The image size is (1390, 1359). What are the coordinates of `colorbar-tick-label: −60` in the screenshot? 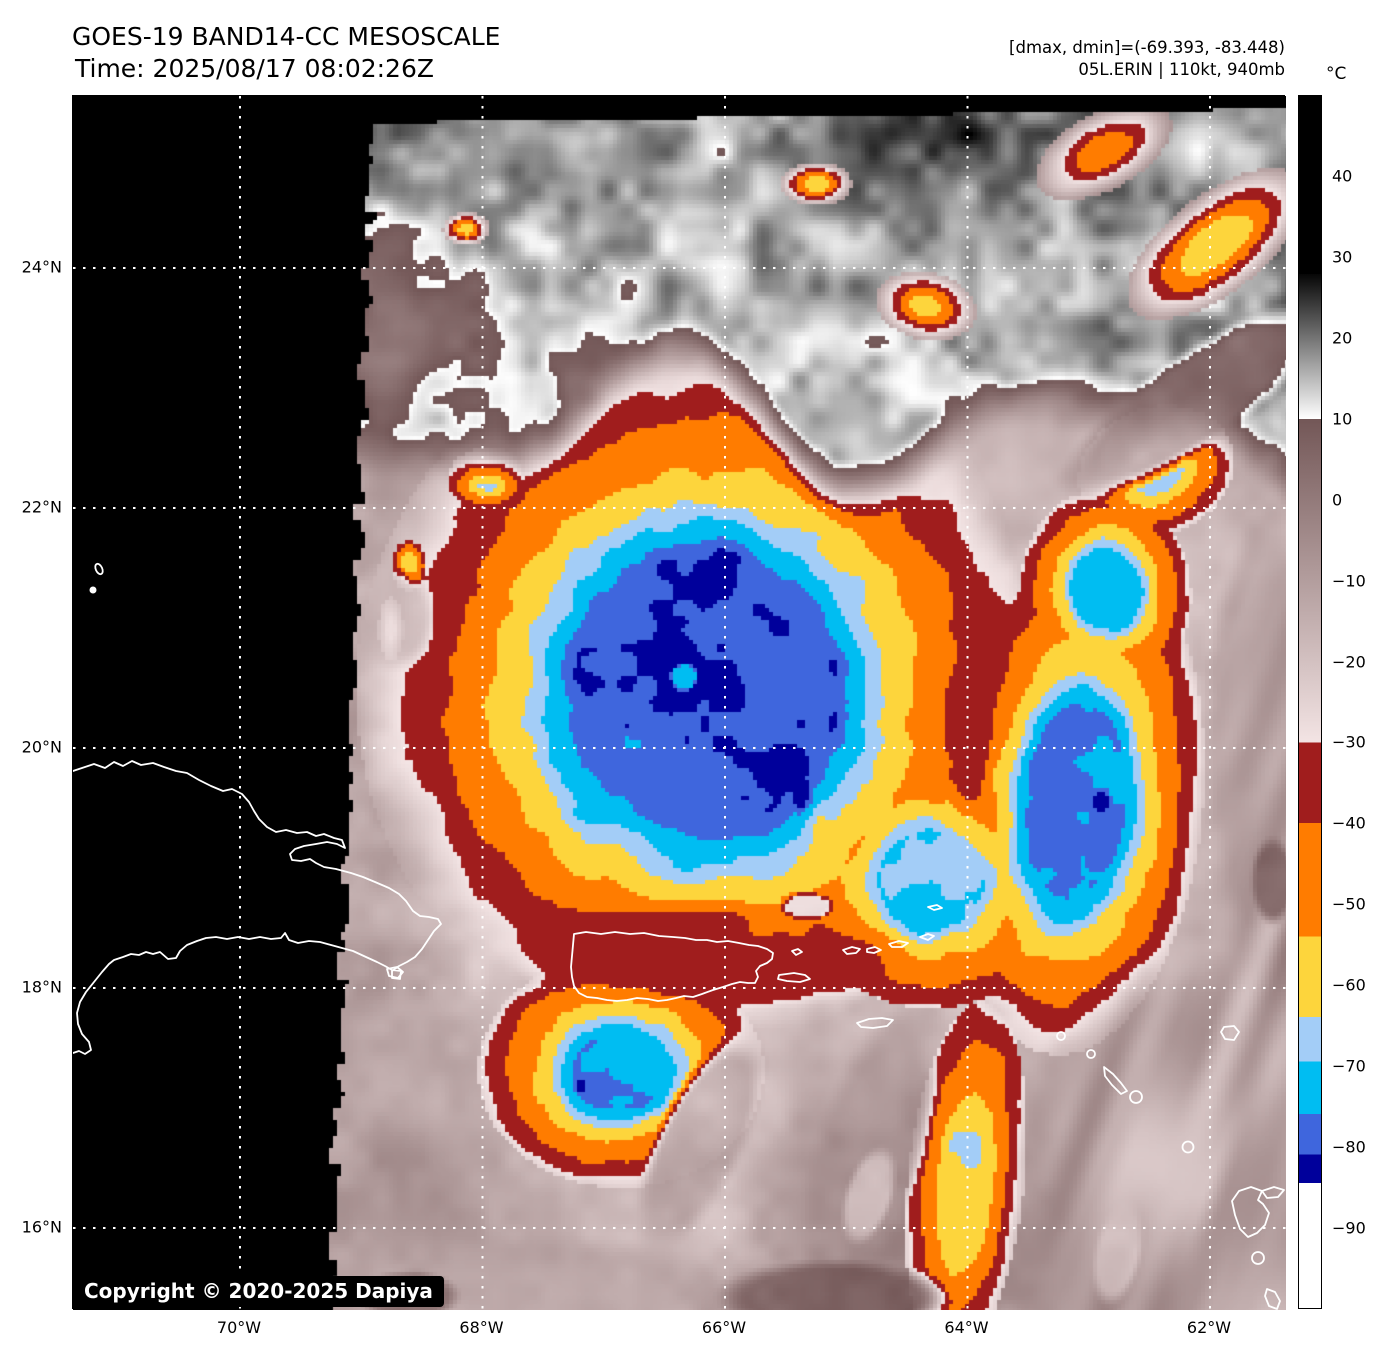 It's located at (1349, 985).